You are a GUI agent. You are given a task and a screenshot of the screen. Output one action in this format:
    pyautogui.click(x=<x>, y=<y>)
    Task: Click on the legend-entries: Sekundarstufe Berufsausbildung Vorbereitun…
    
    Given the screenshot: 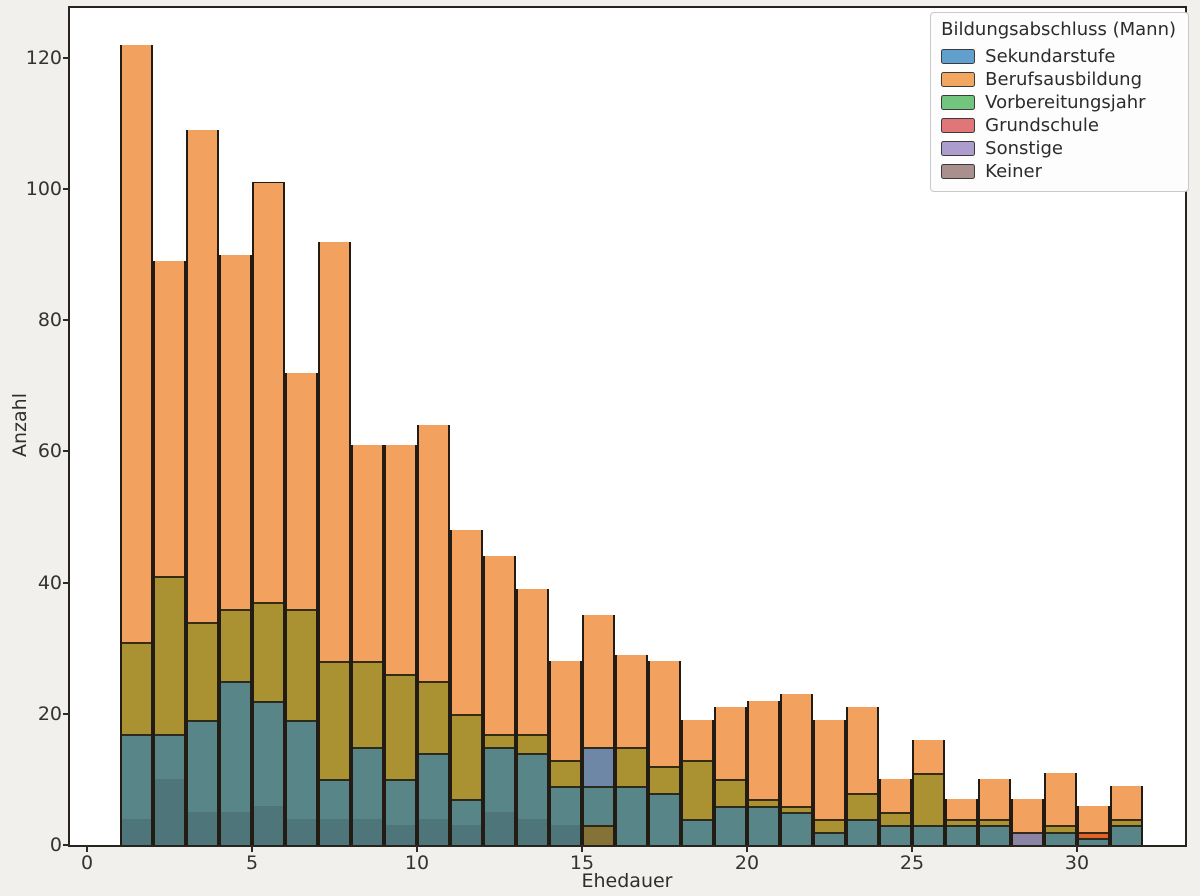 What is the action you would take?
    pyautogui.click(x=1058, y=114)
    